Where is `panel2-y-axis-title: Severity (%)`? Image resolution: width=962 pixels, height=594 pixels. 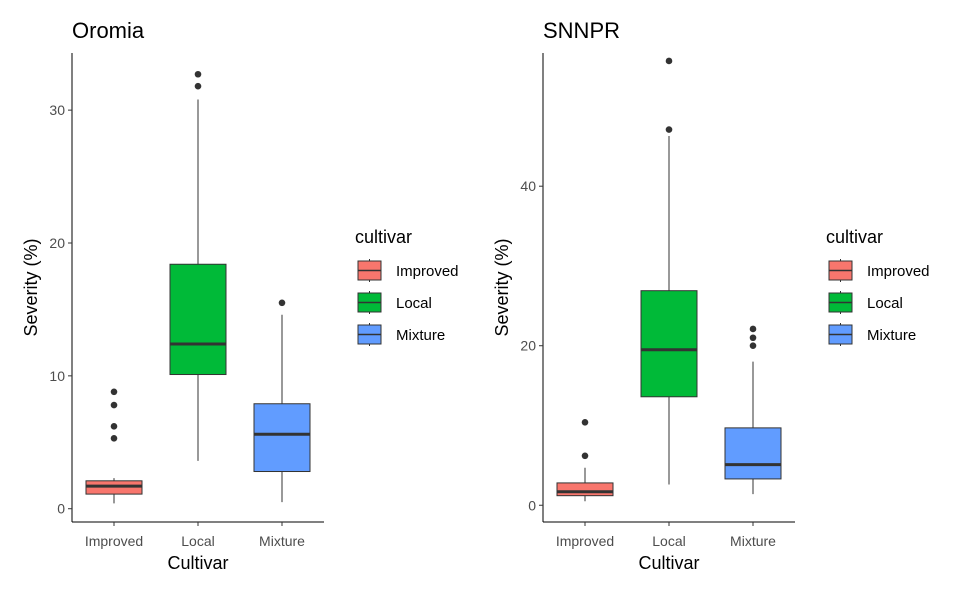
panel2-y-axis-title: Severity (%) is located at coordinates (502, 287).